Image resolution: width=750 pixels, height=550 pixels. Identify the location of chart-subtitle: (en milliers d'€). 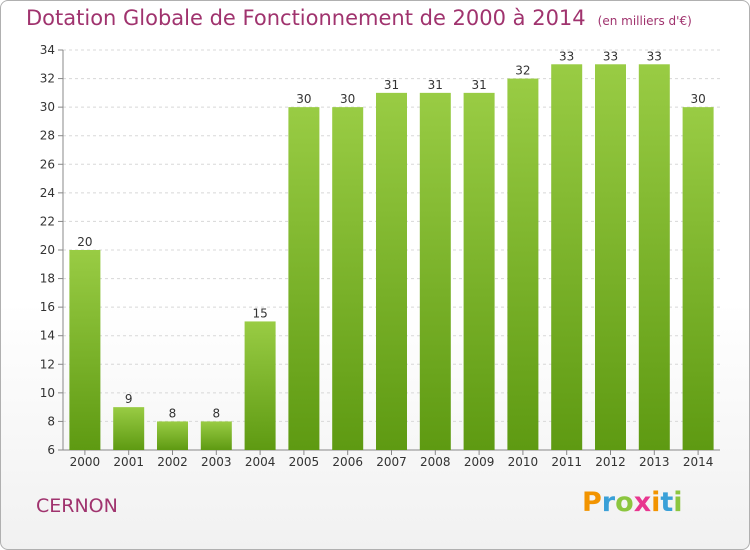
(644, 21).